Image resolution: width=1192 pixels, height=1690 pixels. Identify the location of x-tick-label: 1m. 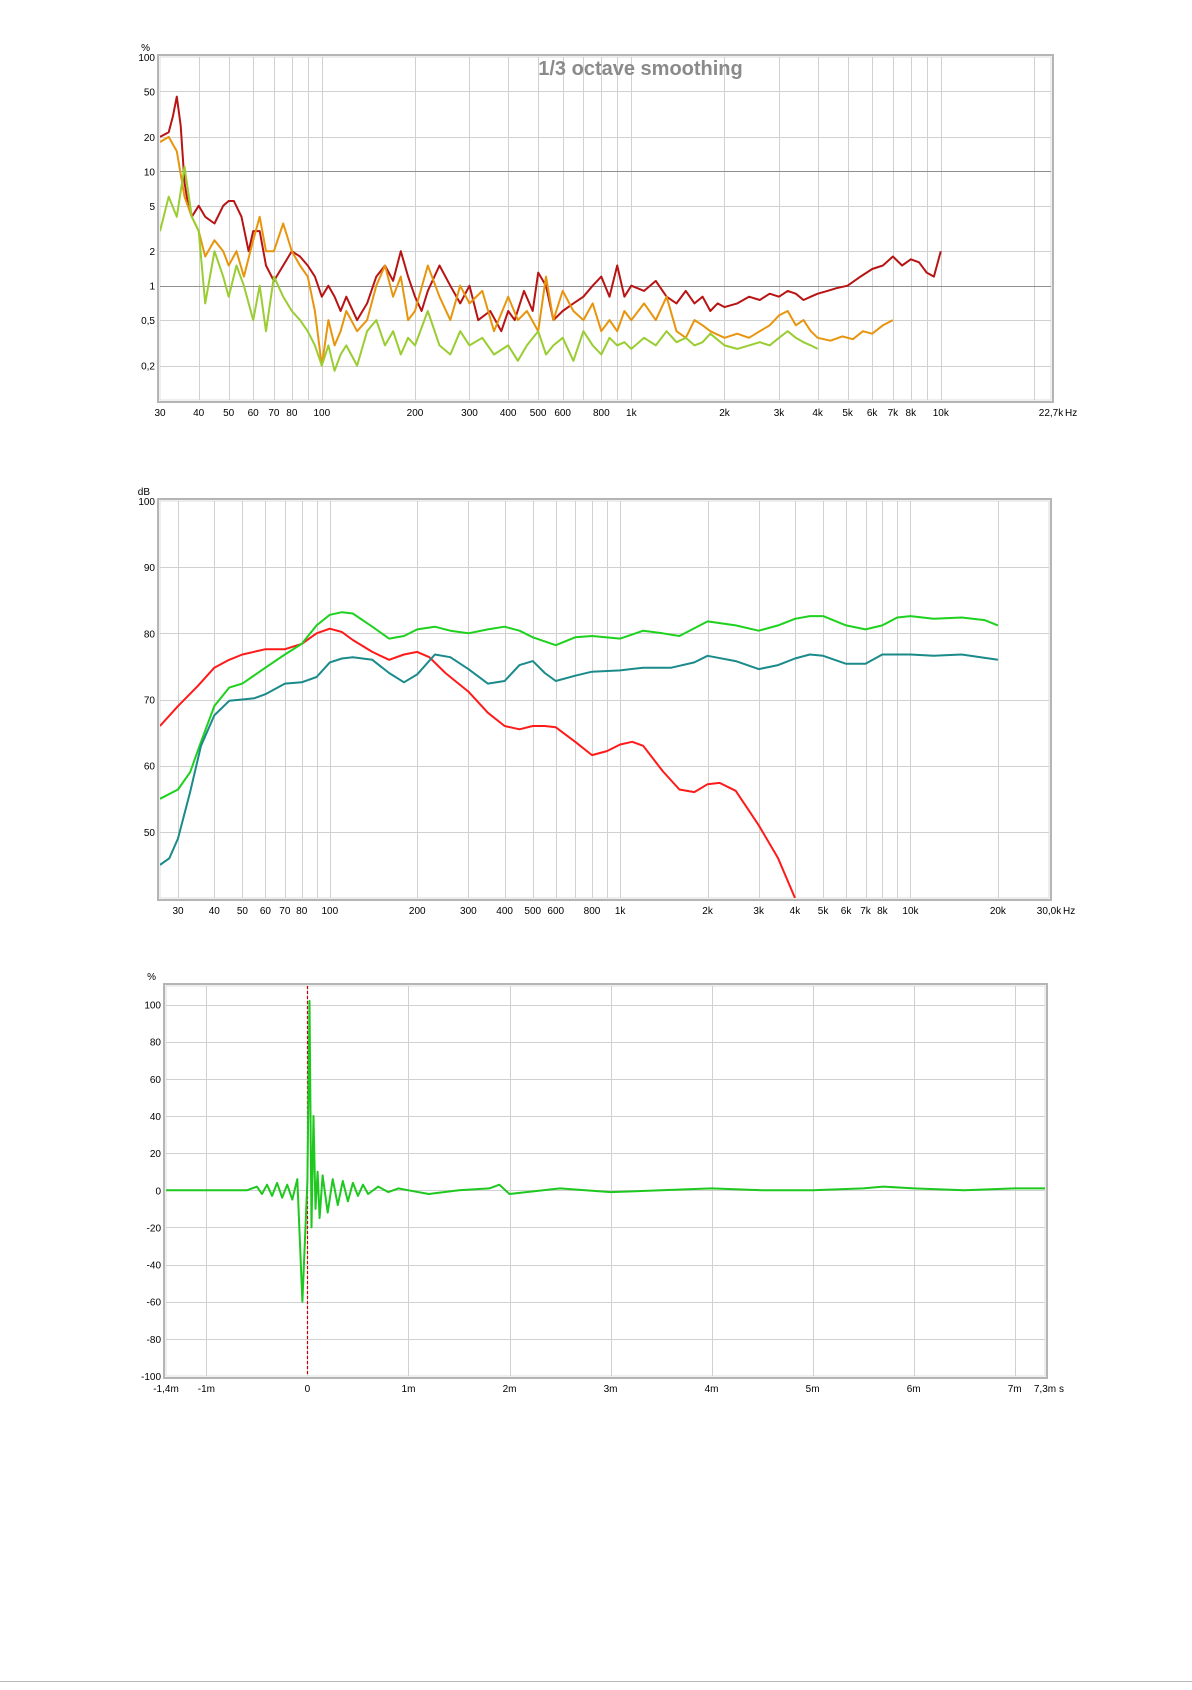
(409, 1389).